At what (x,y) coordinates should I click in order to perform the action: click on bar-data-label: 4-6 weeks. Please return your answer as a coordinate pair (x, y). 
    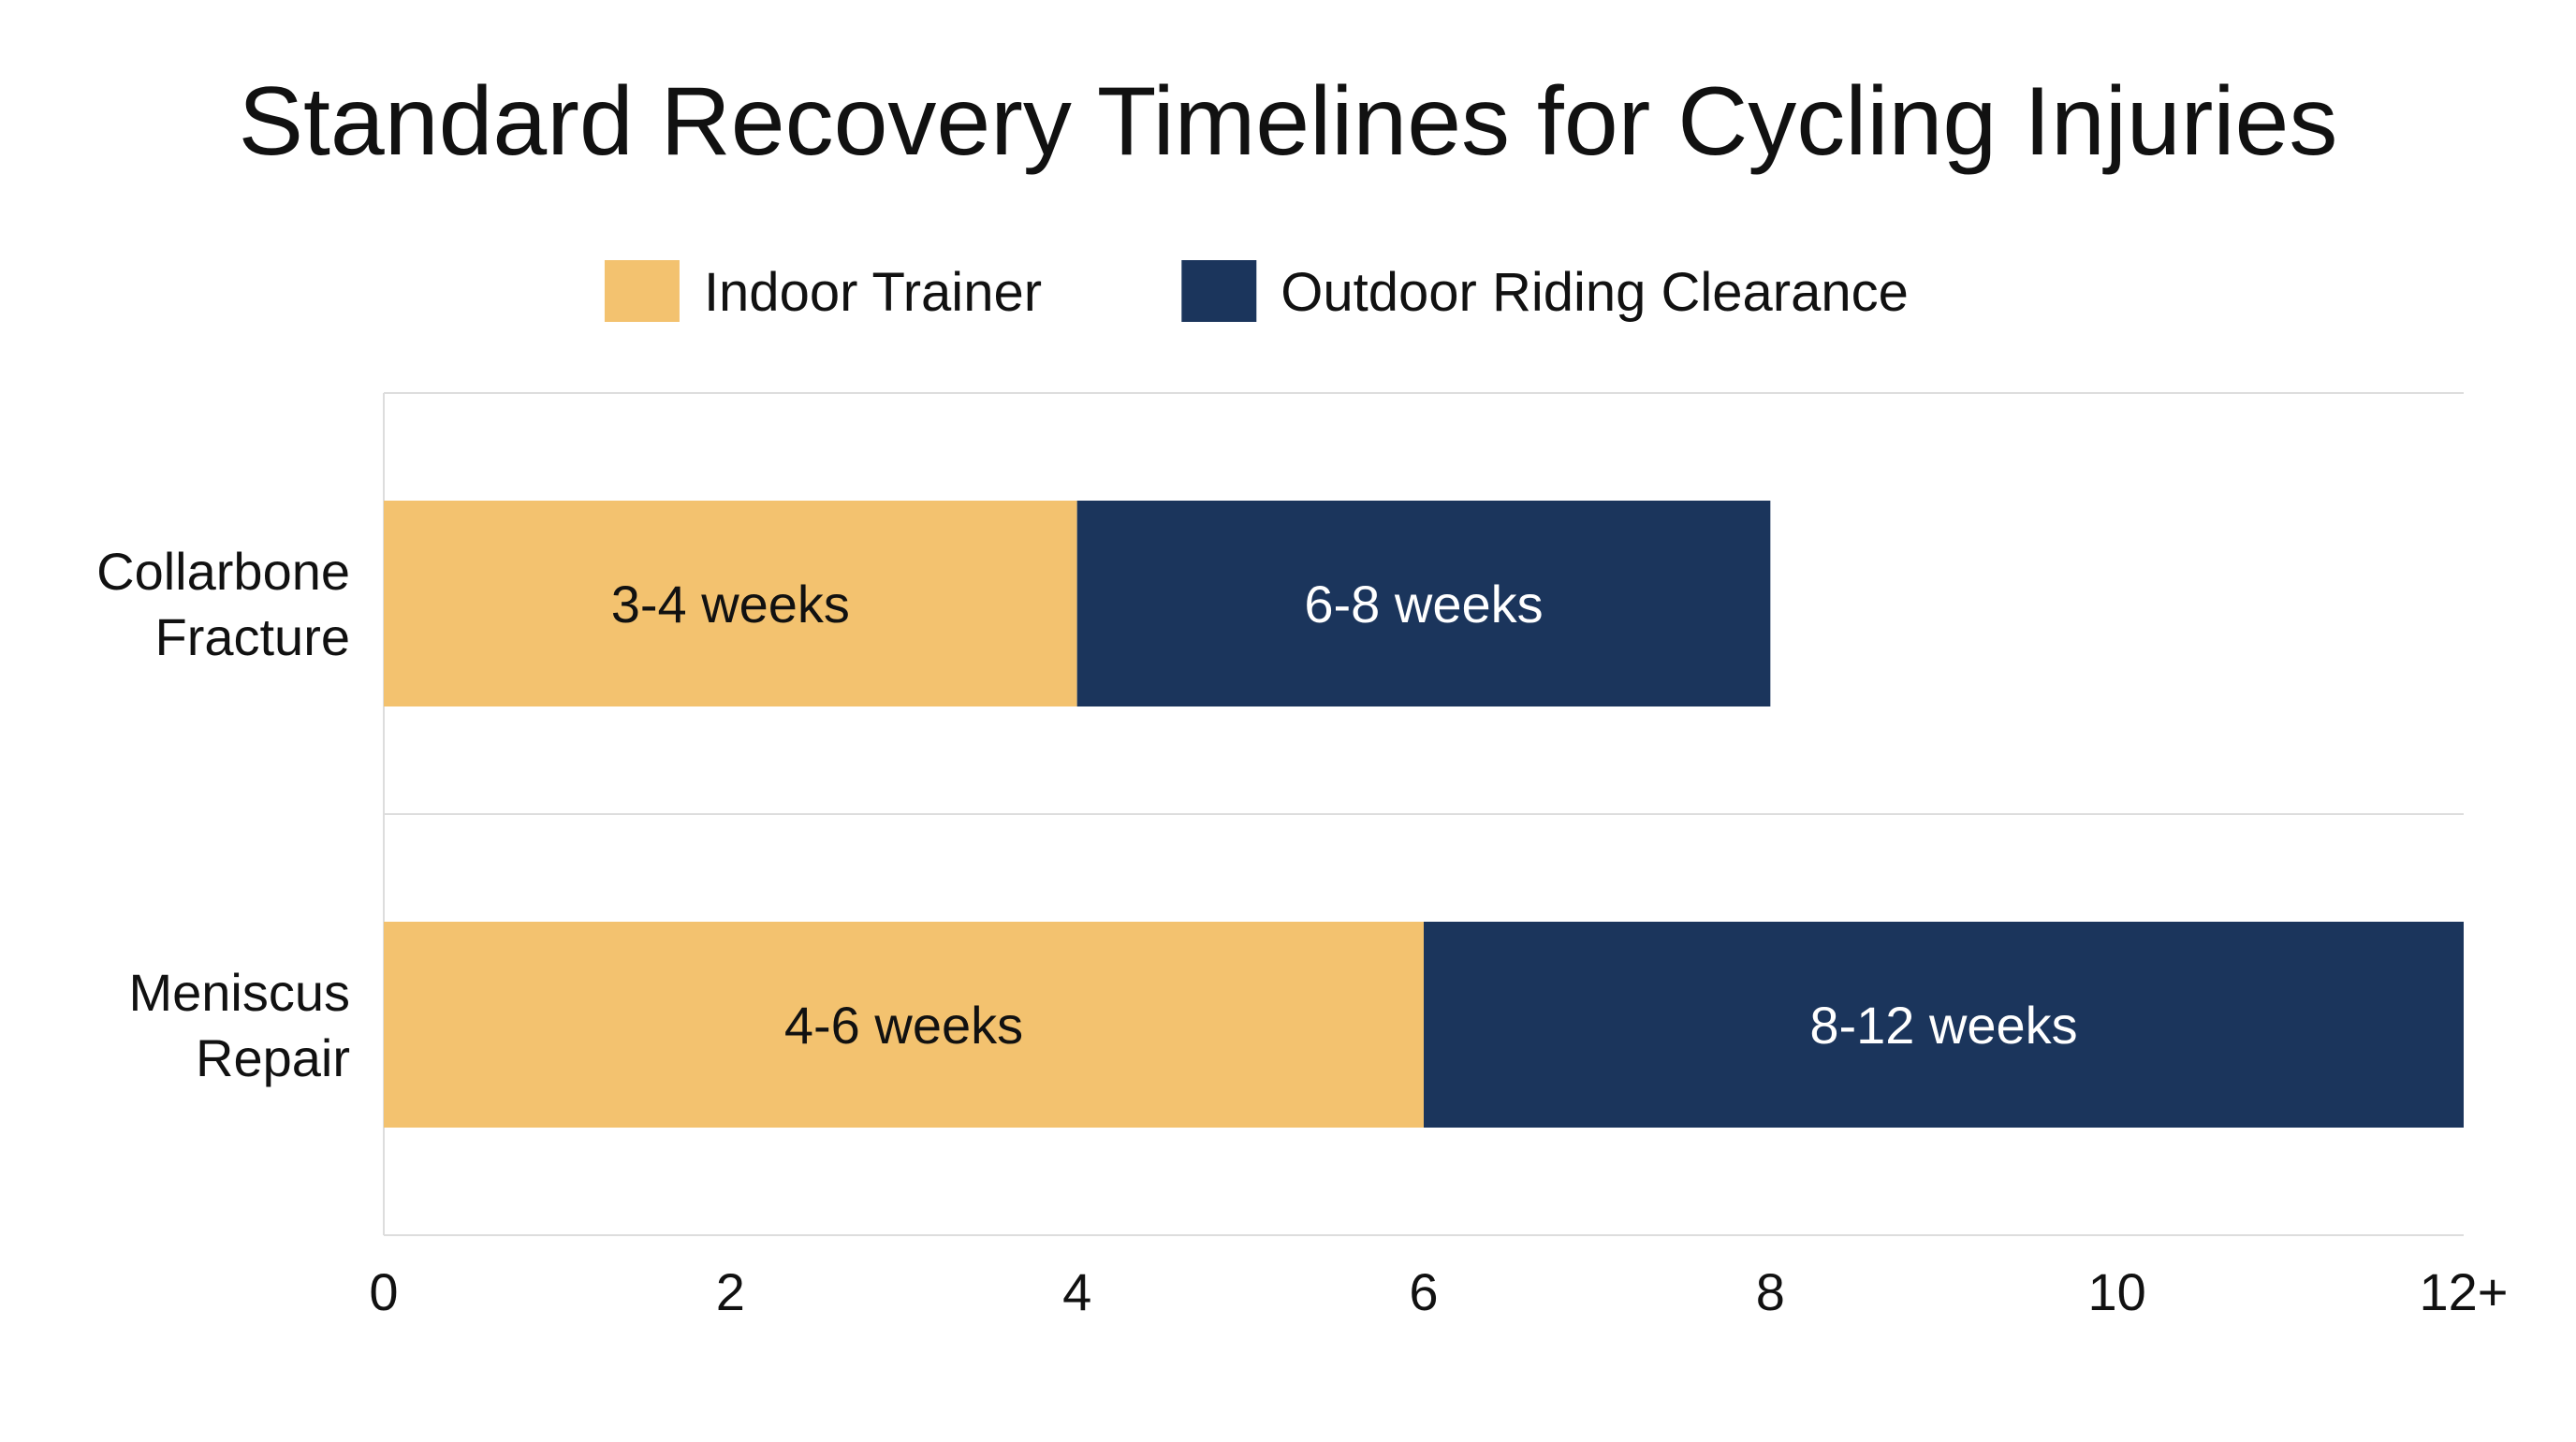
    Looking at the image, I should click on (903, 1025).